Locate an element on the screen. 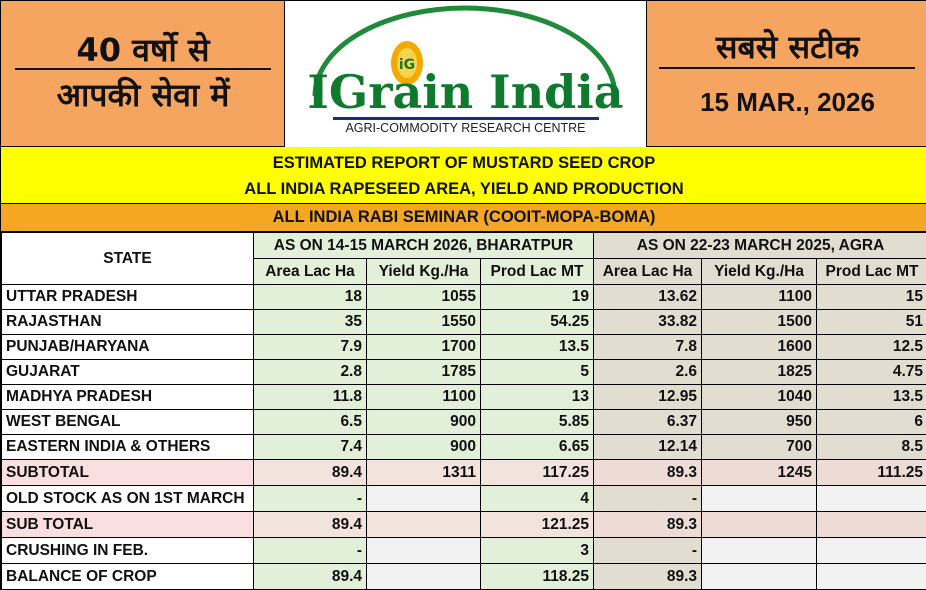 Image resolution: width=926 pixels, height=590 pixels. value-cell: 5.85 is located at coordinates (537, 422).